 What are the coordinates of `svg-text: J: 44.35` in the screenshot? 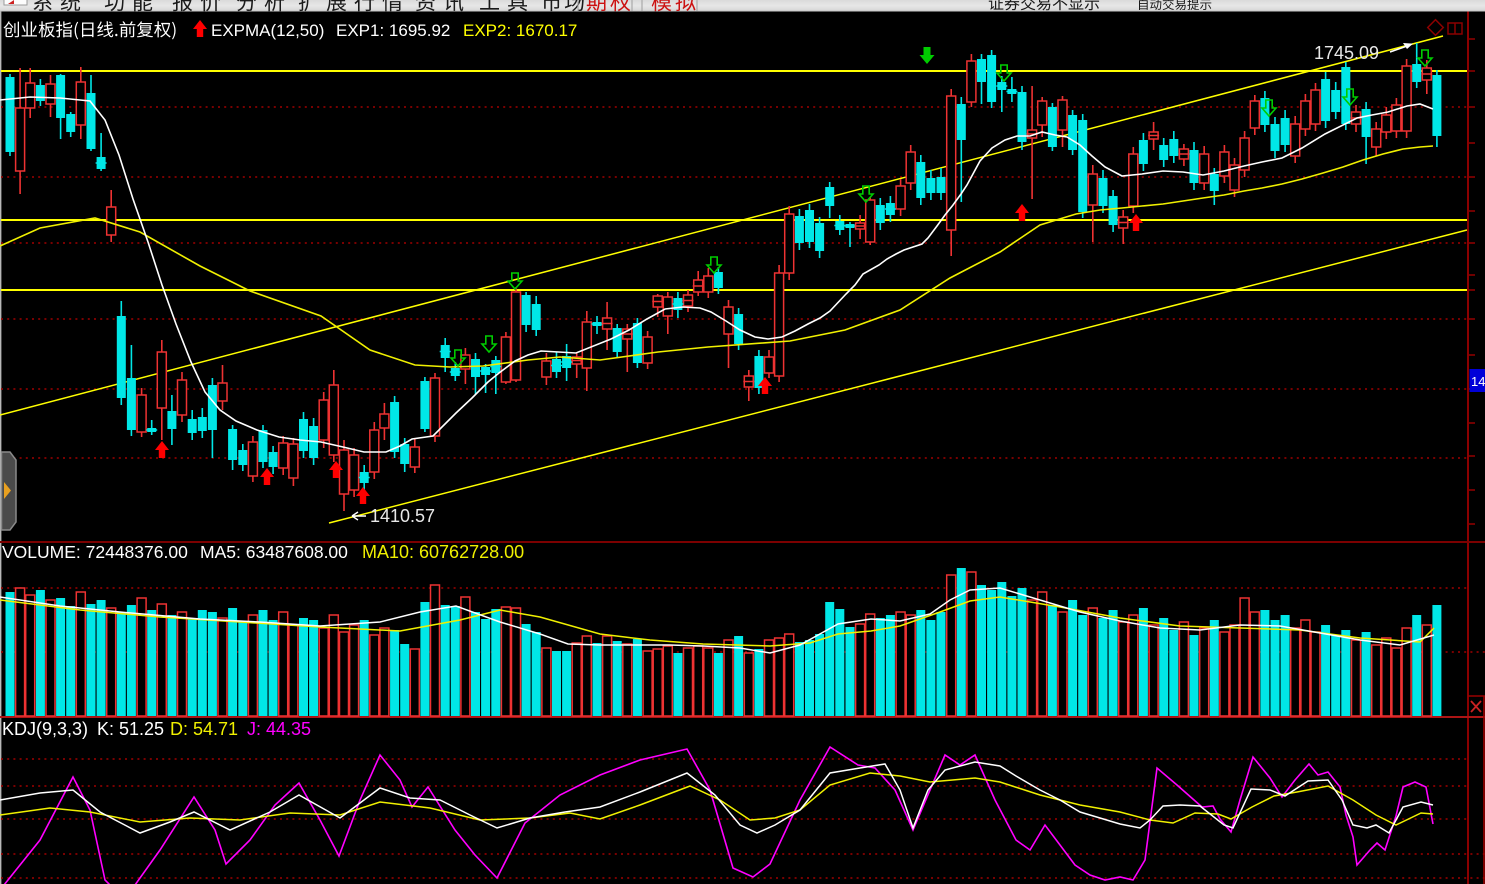 It's located at (279, 729).